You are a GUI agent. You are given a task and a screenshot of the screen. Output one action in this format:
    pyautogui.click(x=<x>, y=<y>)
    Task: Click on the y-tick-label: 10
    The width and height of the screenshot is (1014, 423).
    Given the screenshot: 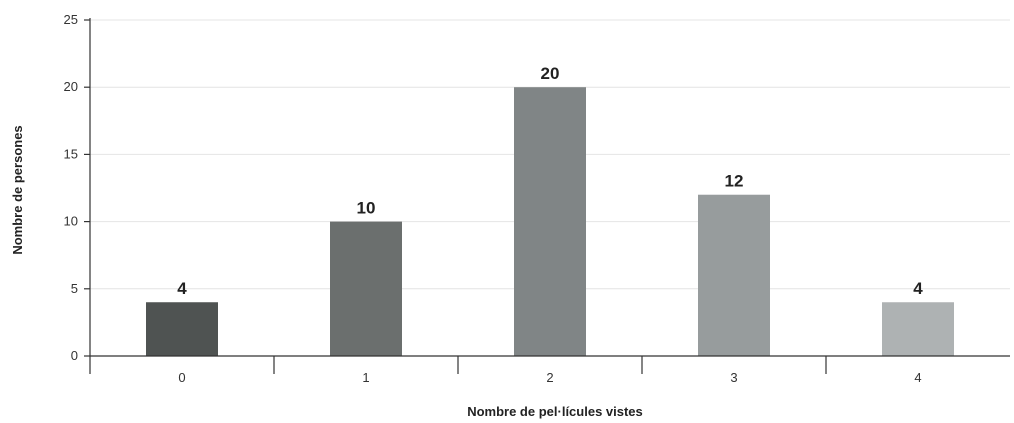 What is the action you would take?
    pyautogui.click(x=71, y=221)
    